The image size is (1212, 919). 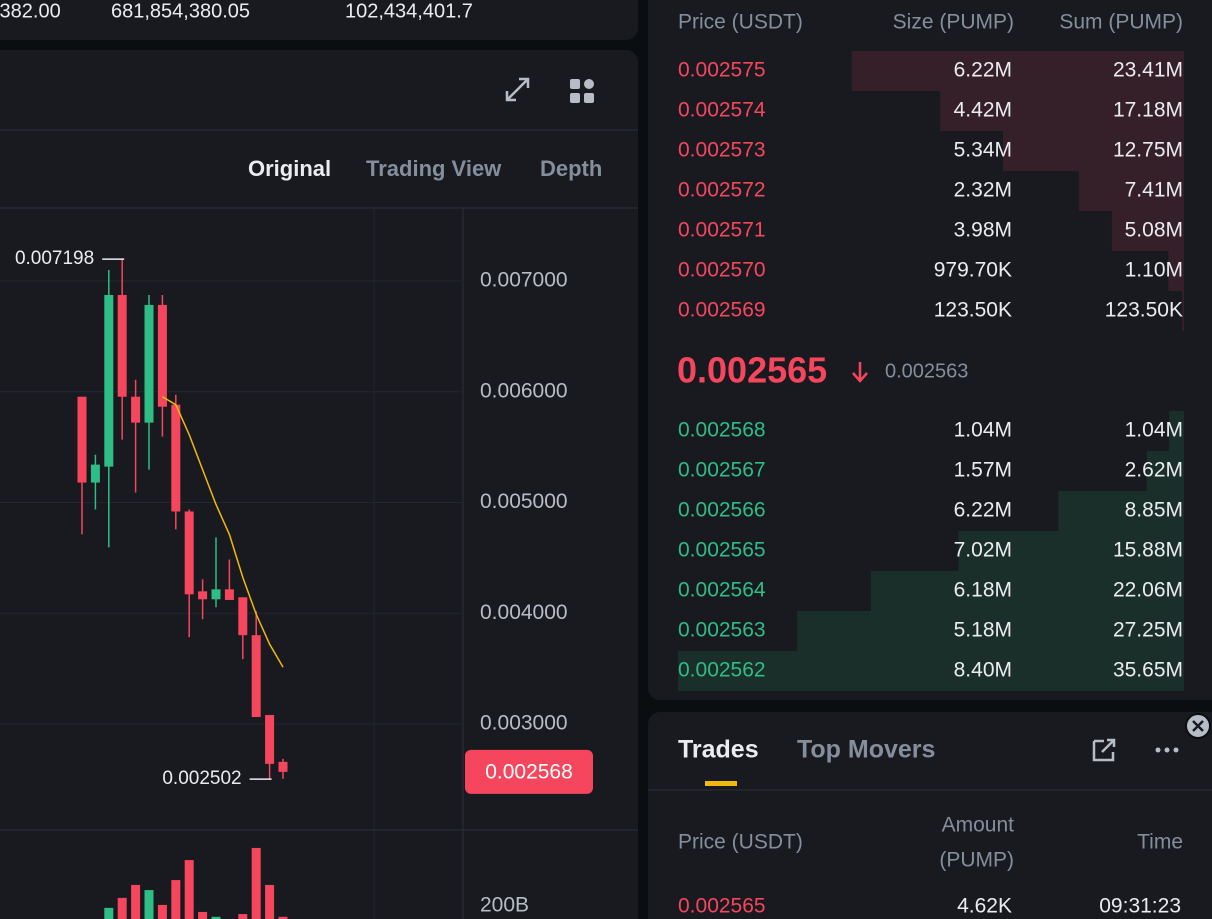 I want to click on price-tick-label: 0.006000, so click(x=524, y=390).